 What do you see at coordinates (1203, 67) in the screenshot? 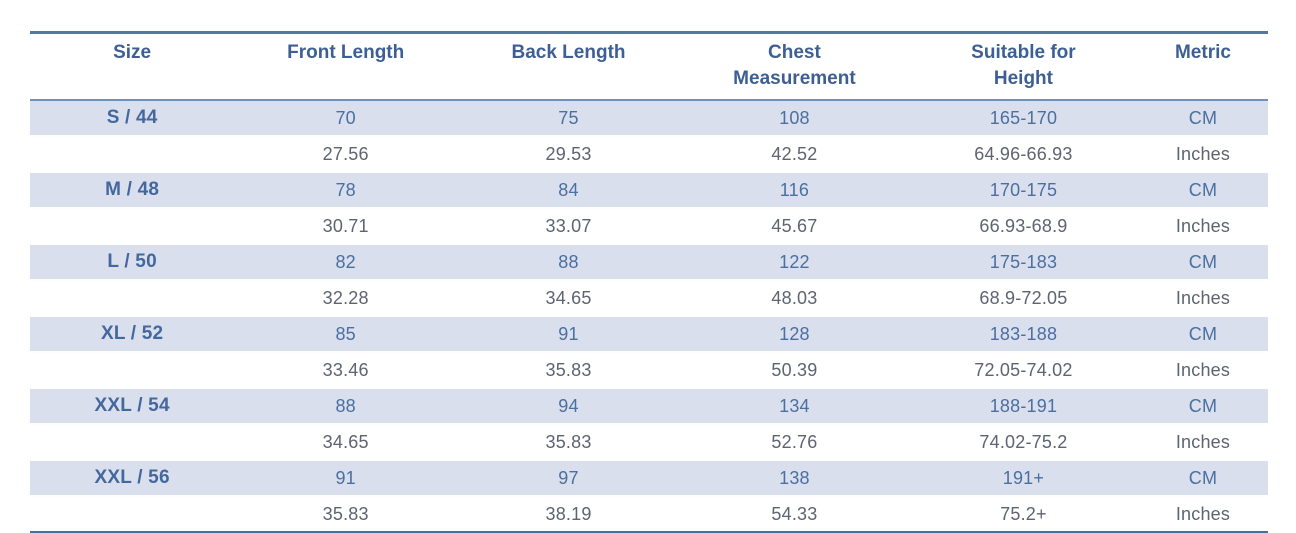
I see `column-header-metric: Metric` at bounding box center [1203, 67].